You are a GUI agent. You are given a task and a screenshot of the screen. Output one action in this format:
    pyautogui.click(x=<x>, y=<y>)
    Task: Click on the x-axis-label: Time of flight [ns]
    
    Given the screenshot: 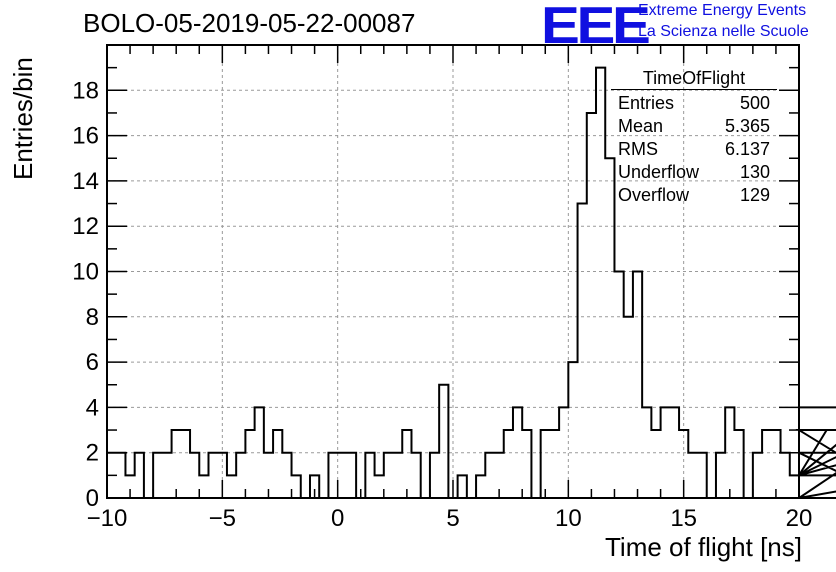 What is the action you would take?
    pyautogui.click(x=703, y=547)
    